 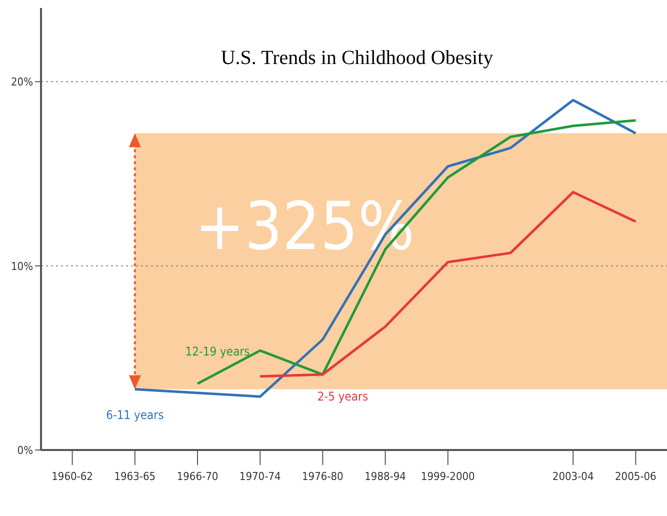 What do you see at coordinates (72, 476) in the screenshot?
I see `x-tick-label: 1960-62` at bounding box center [72, 476].